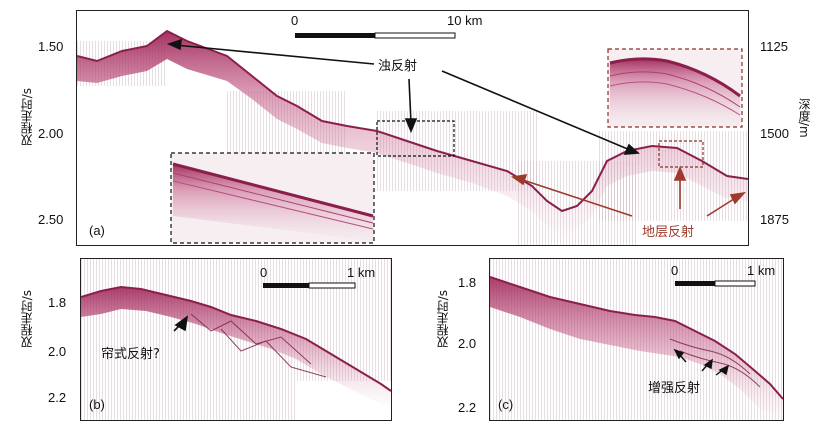 The height and width of the screenshot is (428, 822). I want to click on panel-b-scalebar, so click(309, 285).